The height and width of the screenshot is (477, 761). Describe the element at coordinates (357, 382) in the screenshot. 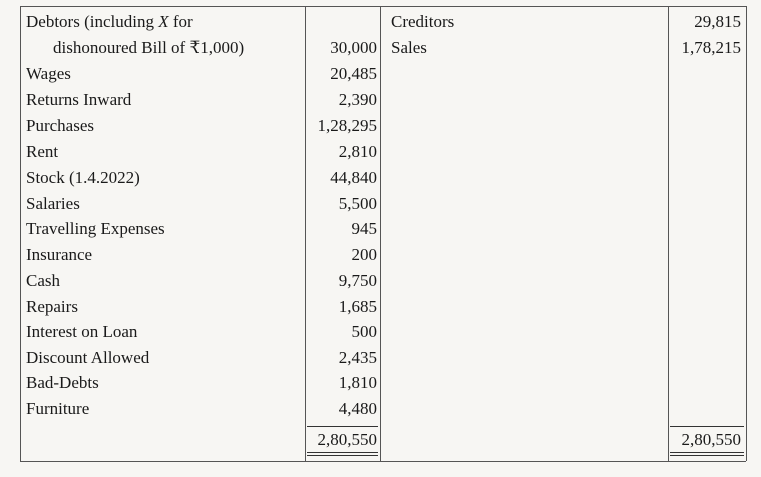

I see `debit-amount: 1,810` at that location.